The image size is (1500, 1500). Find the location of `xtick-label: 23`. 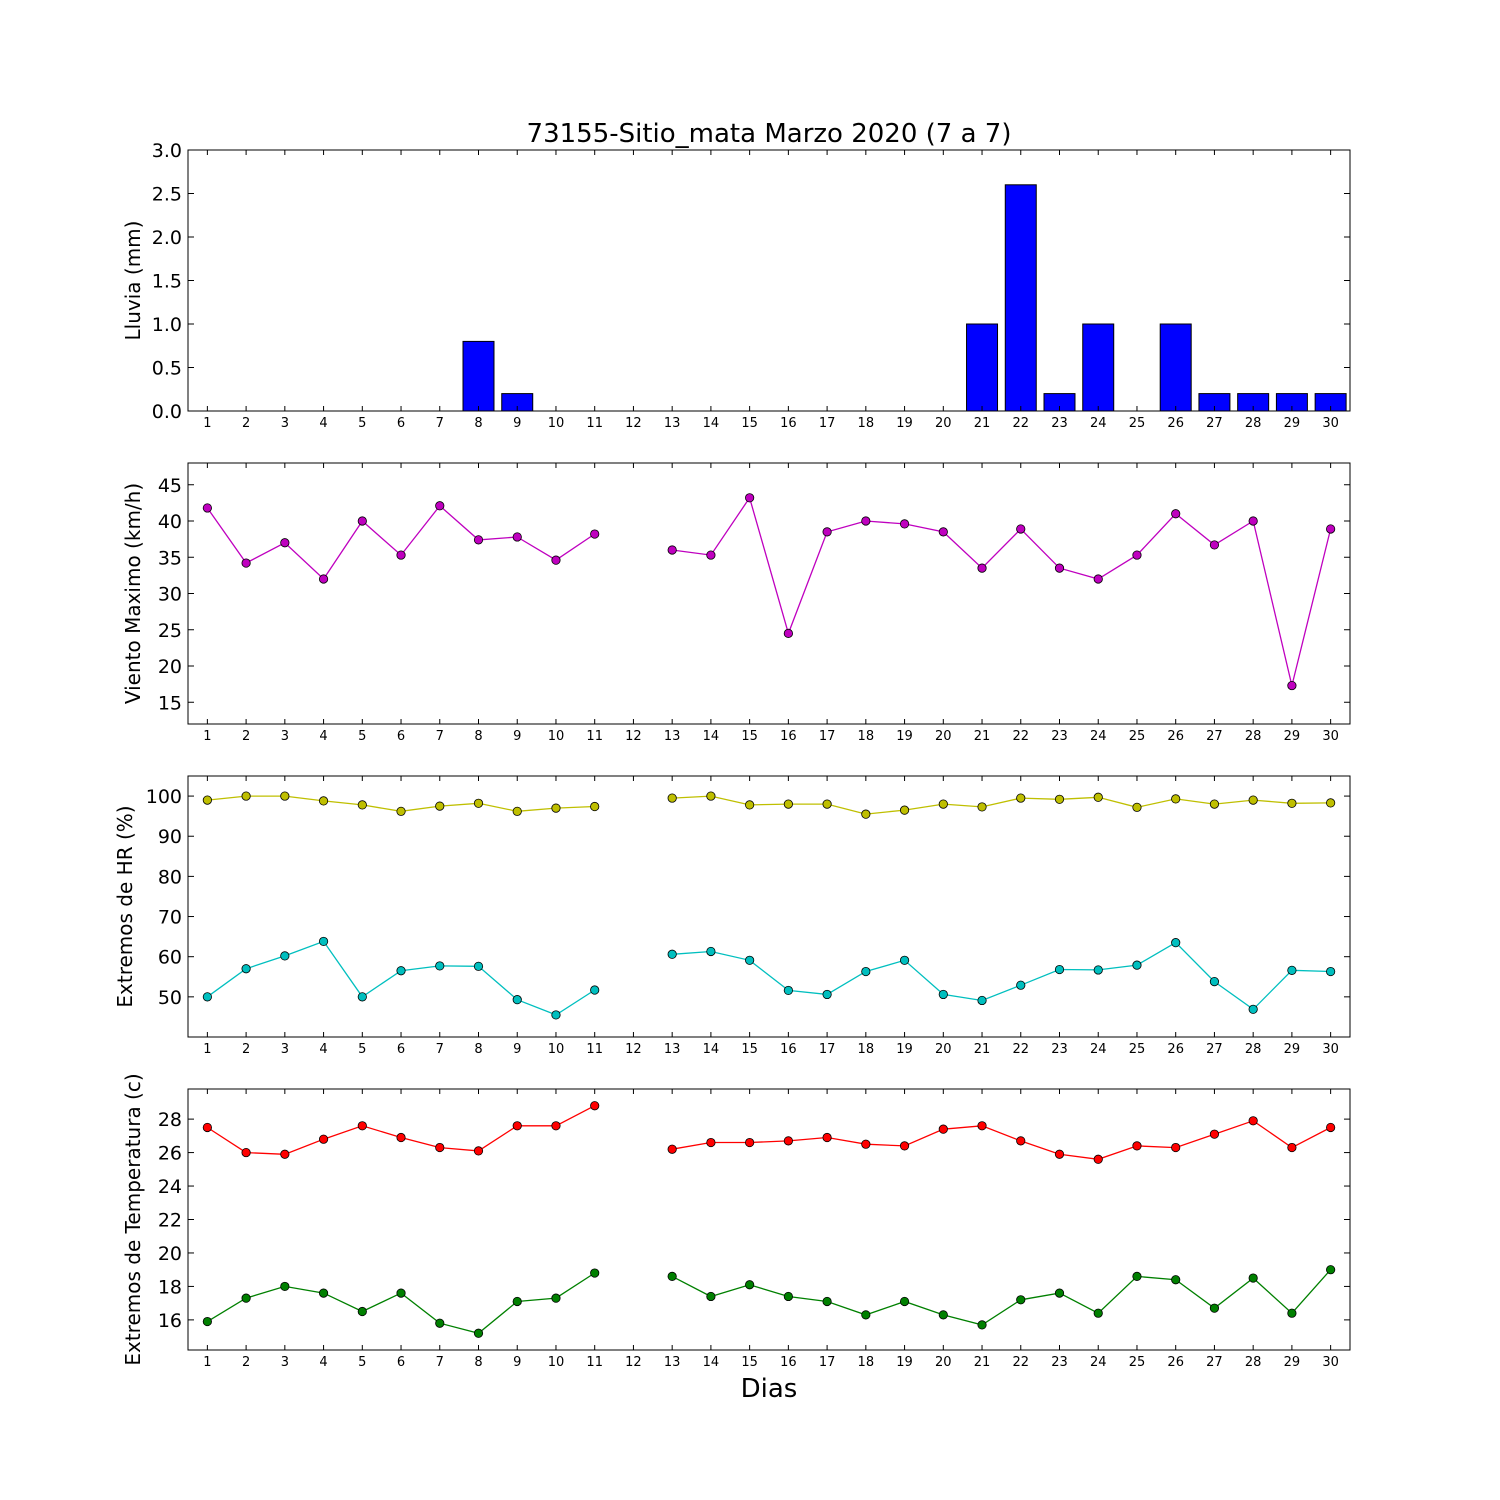

xtick-label: 23 is located at coordinates (1059, 1362).